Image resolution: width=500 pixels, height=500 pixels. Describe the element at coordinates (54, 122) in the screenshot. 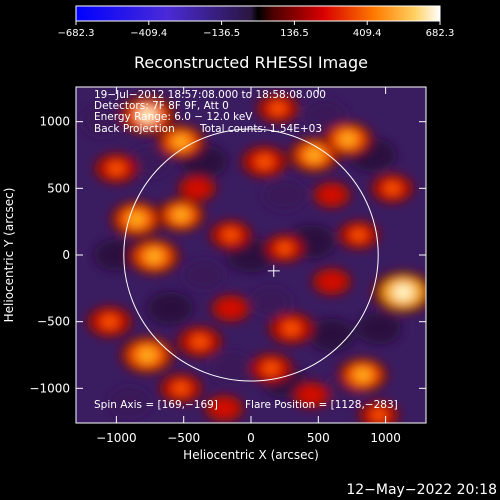

I see `y-tick-label: 1000` at that location.